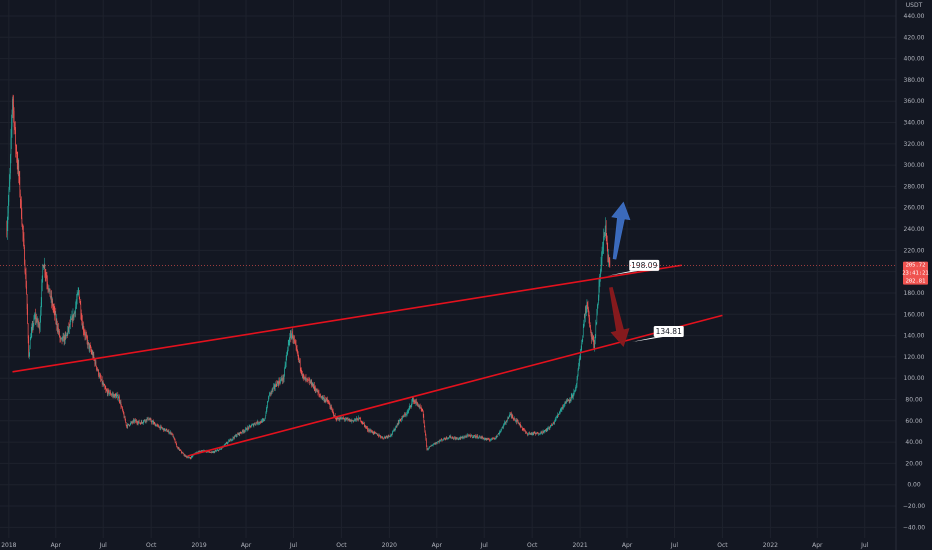  Describe the element at coordinates (627, 545) in the screenshot. I see `x-tick-label: Apr` at that location.